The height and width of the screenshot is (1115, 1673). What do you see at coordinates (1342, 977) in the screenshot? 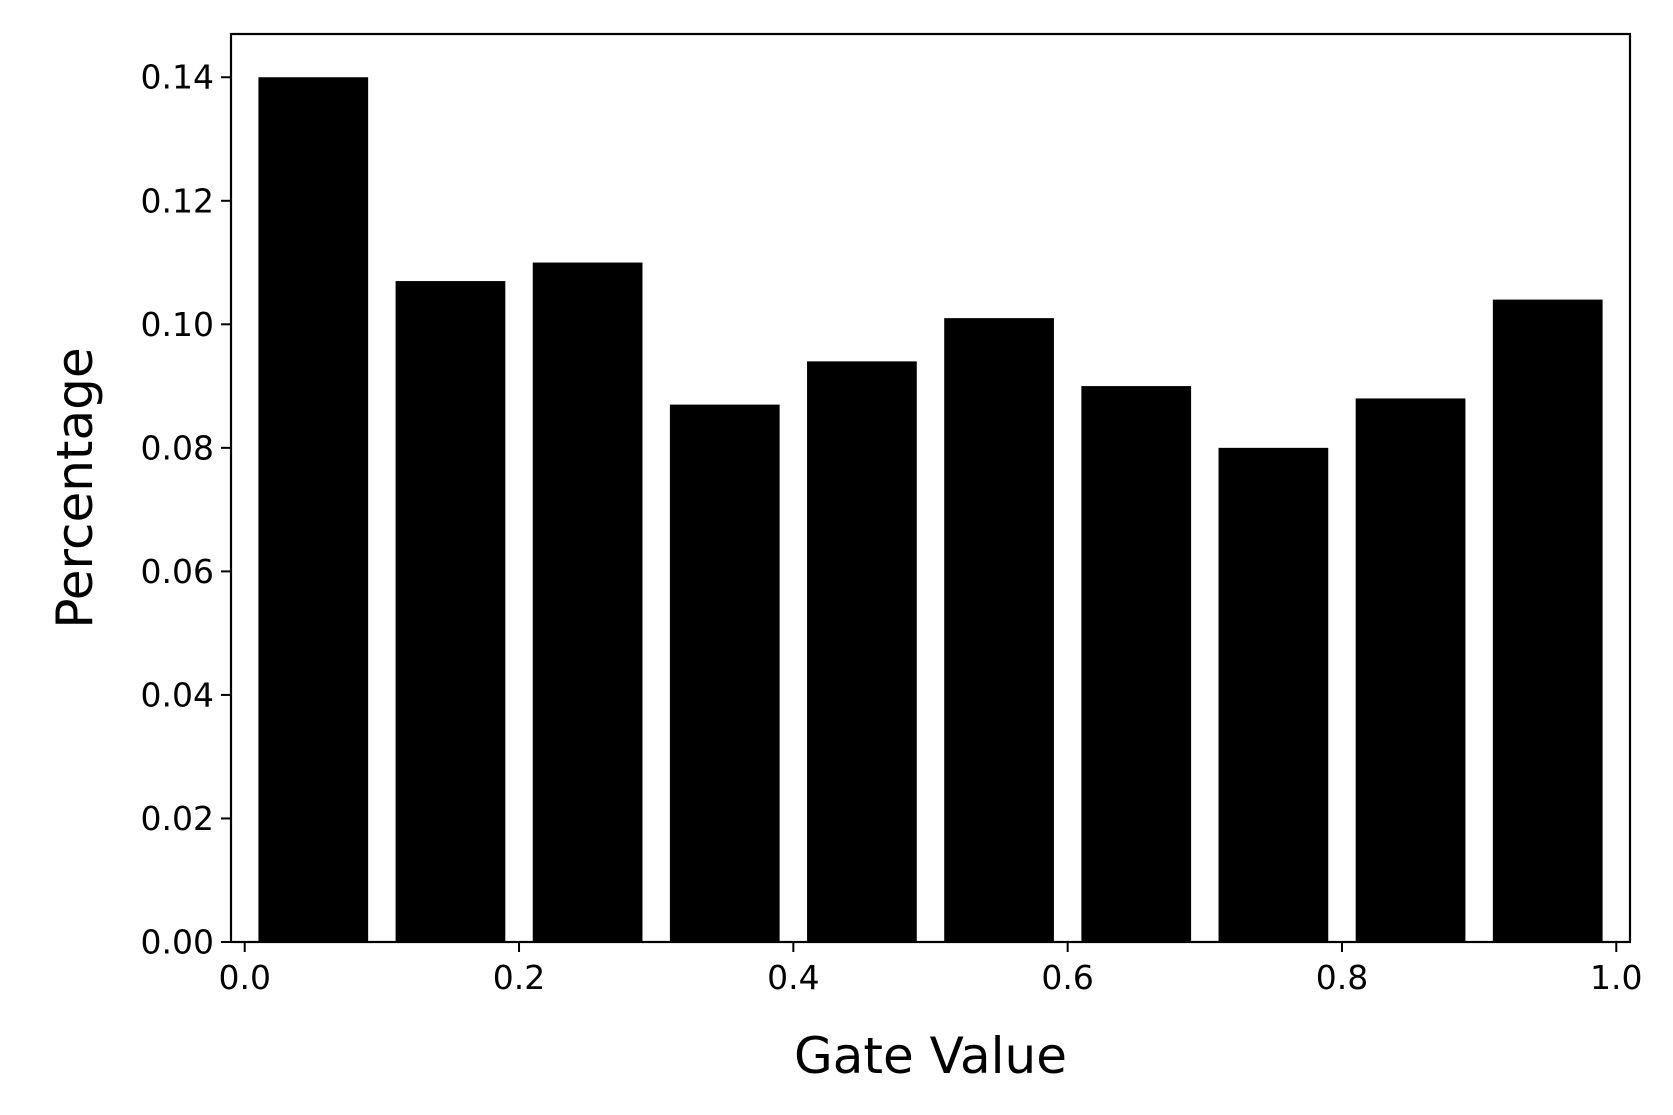
I see `x-tick-label: 0.8` at bounding box center [1342, 977].